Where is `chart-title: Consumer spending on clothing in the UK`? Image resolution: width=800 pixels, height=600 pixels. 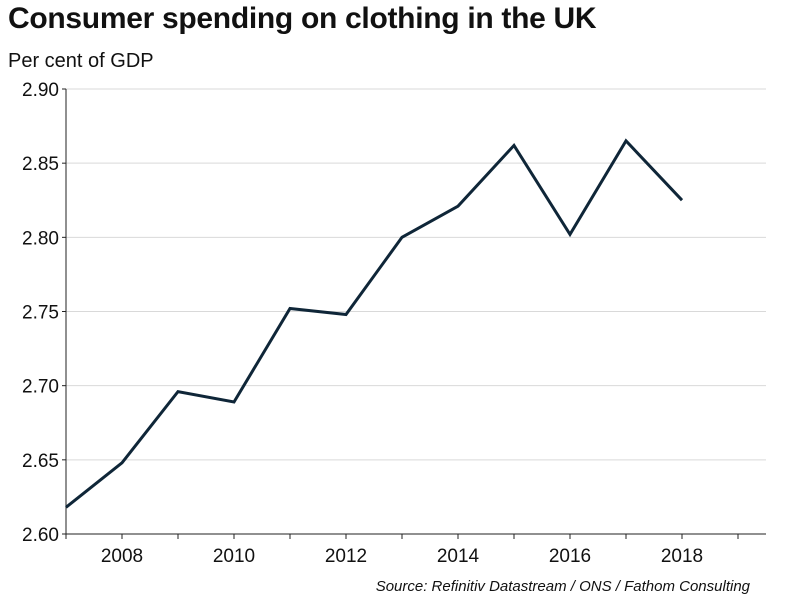
chart-title: Consumer spending on clothing in the UK is located at coordinates (302, 18).